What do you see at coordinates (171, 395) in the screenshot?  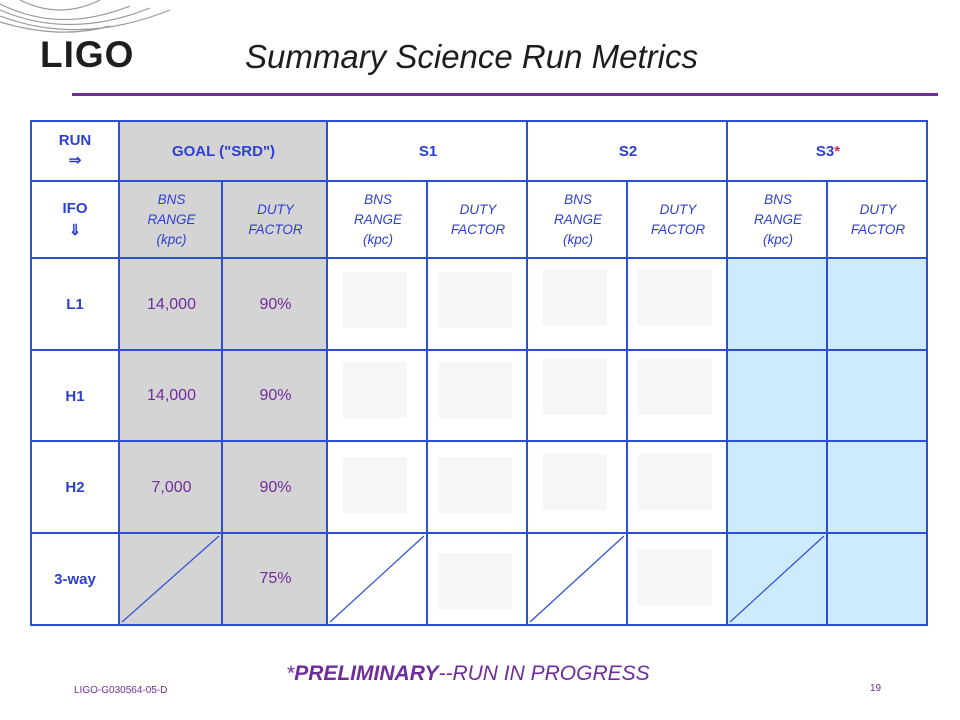 I see `goal-range-h1: 14,000` at bounding box center [171, 395].